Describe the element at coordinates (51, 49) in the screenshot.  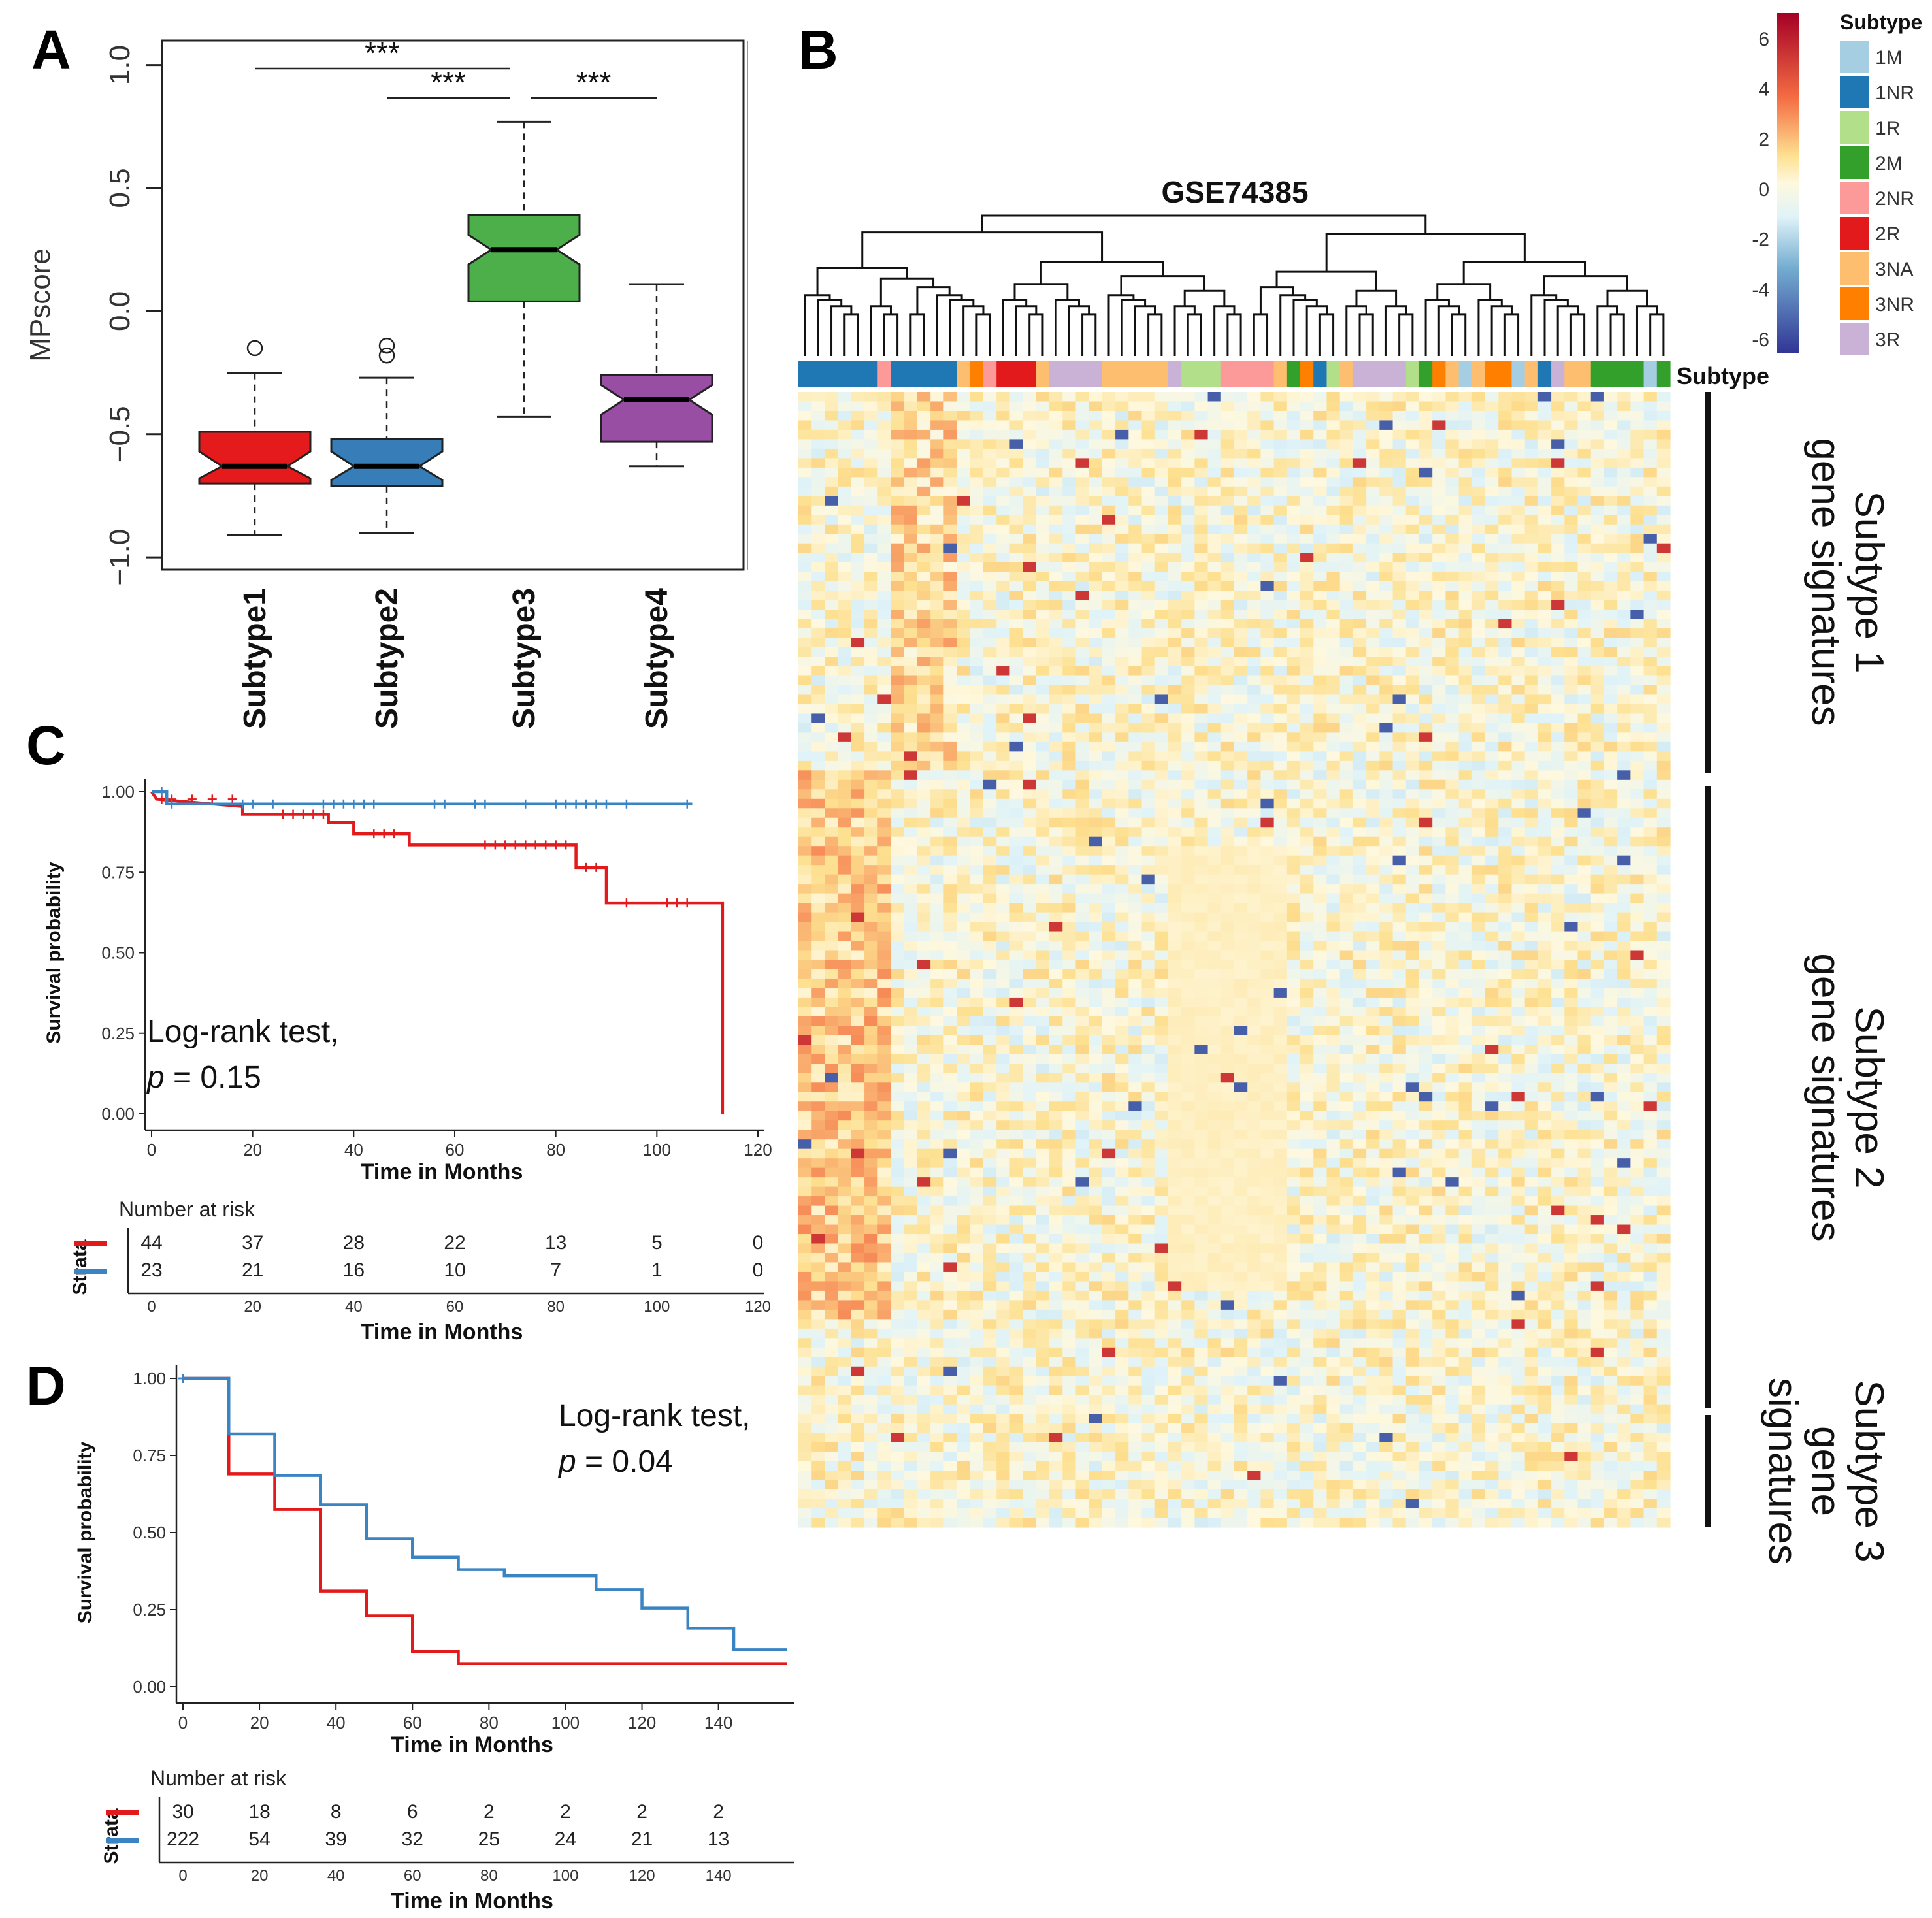
I see `panel-letter-a: A` at that location.